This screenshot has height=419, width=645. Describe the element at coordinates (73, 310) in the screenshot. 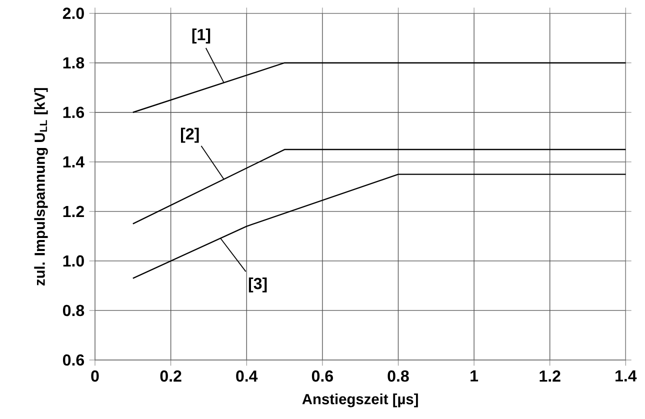

I see `y-tick-label: 0.8` at that location.